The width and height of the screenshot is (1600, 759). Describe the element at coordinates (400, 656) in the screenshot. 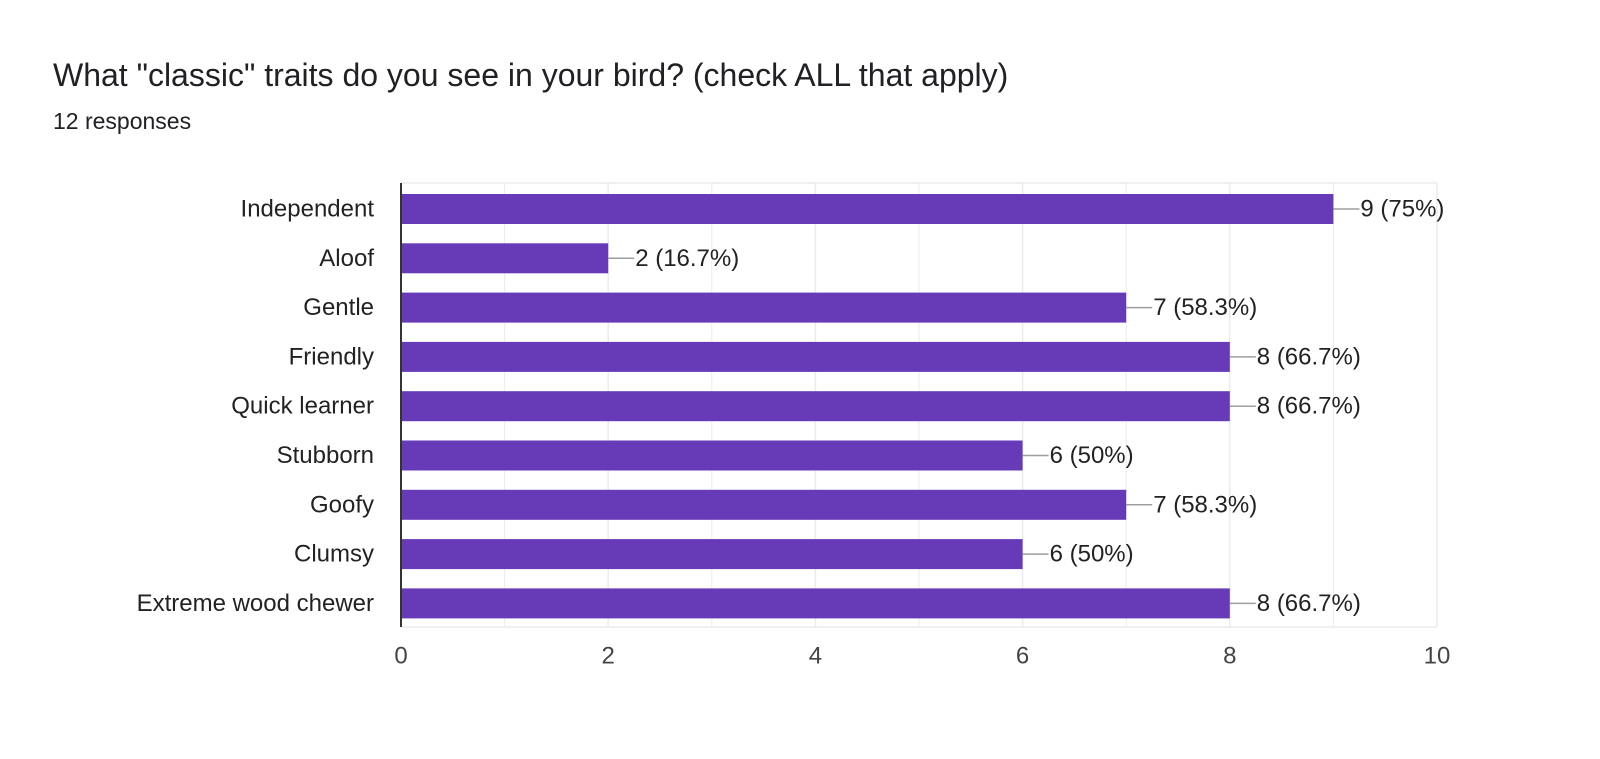

I see `x-tick-label: 0` at that location.